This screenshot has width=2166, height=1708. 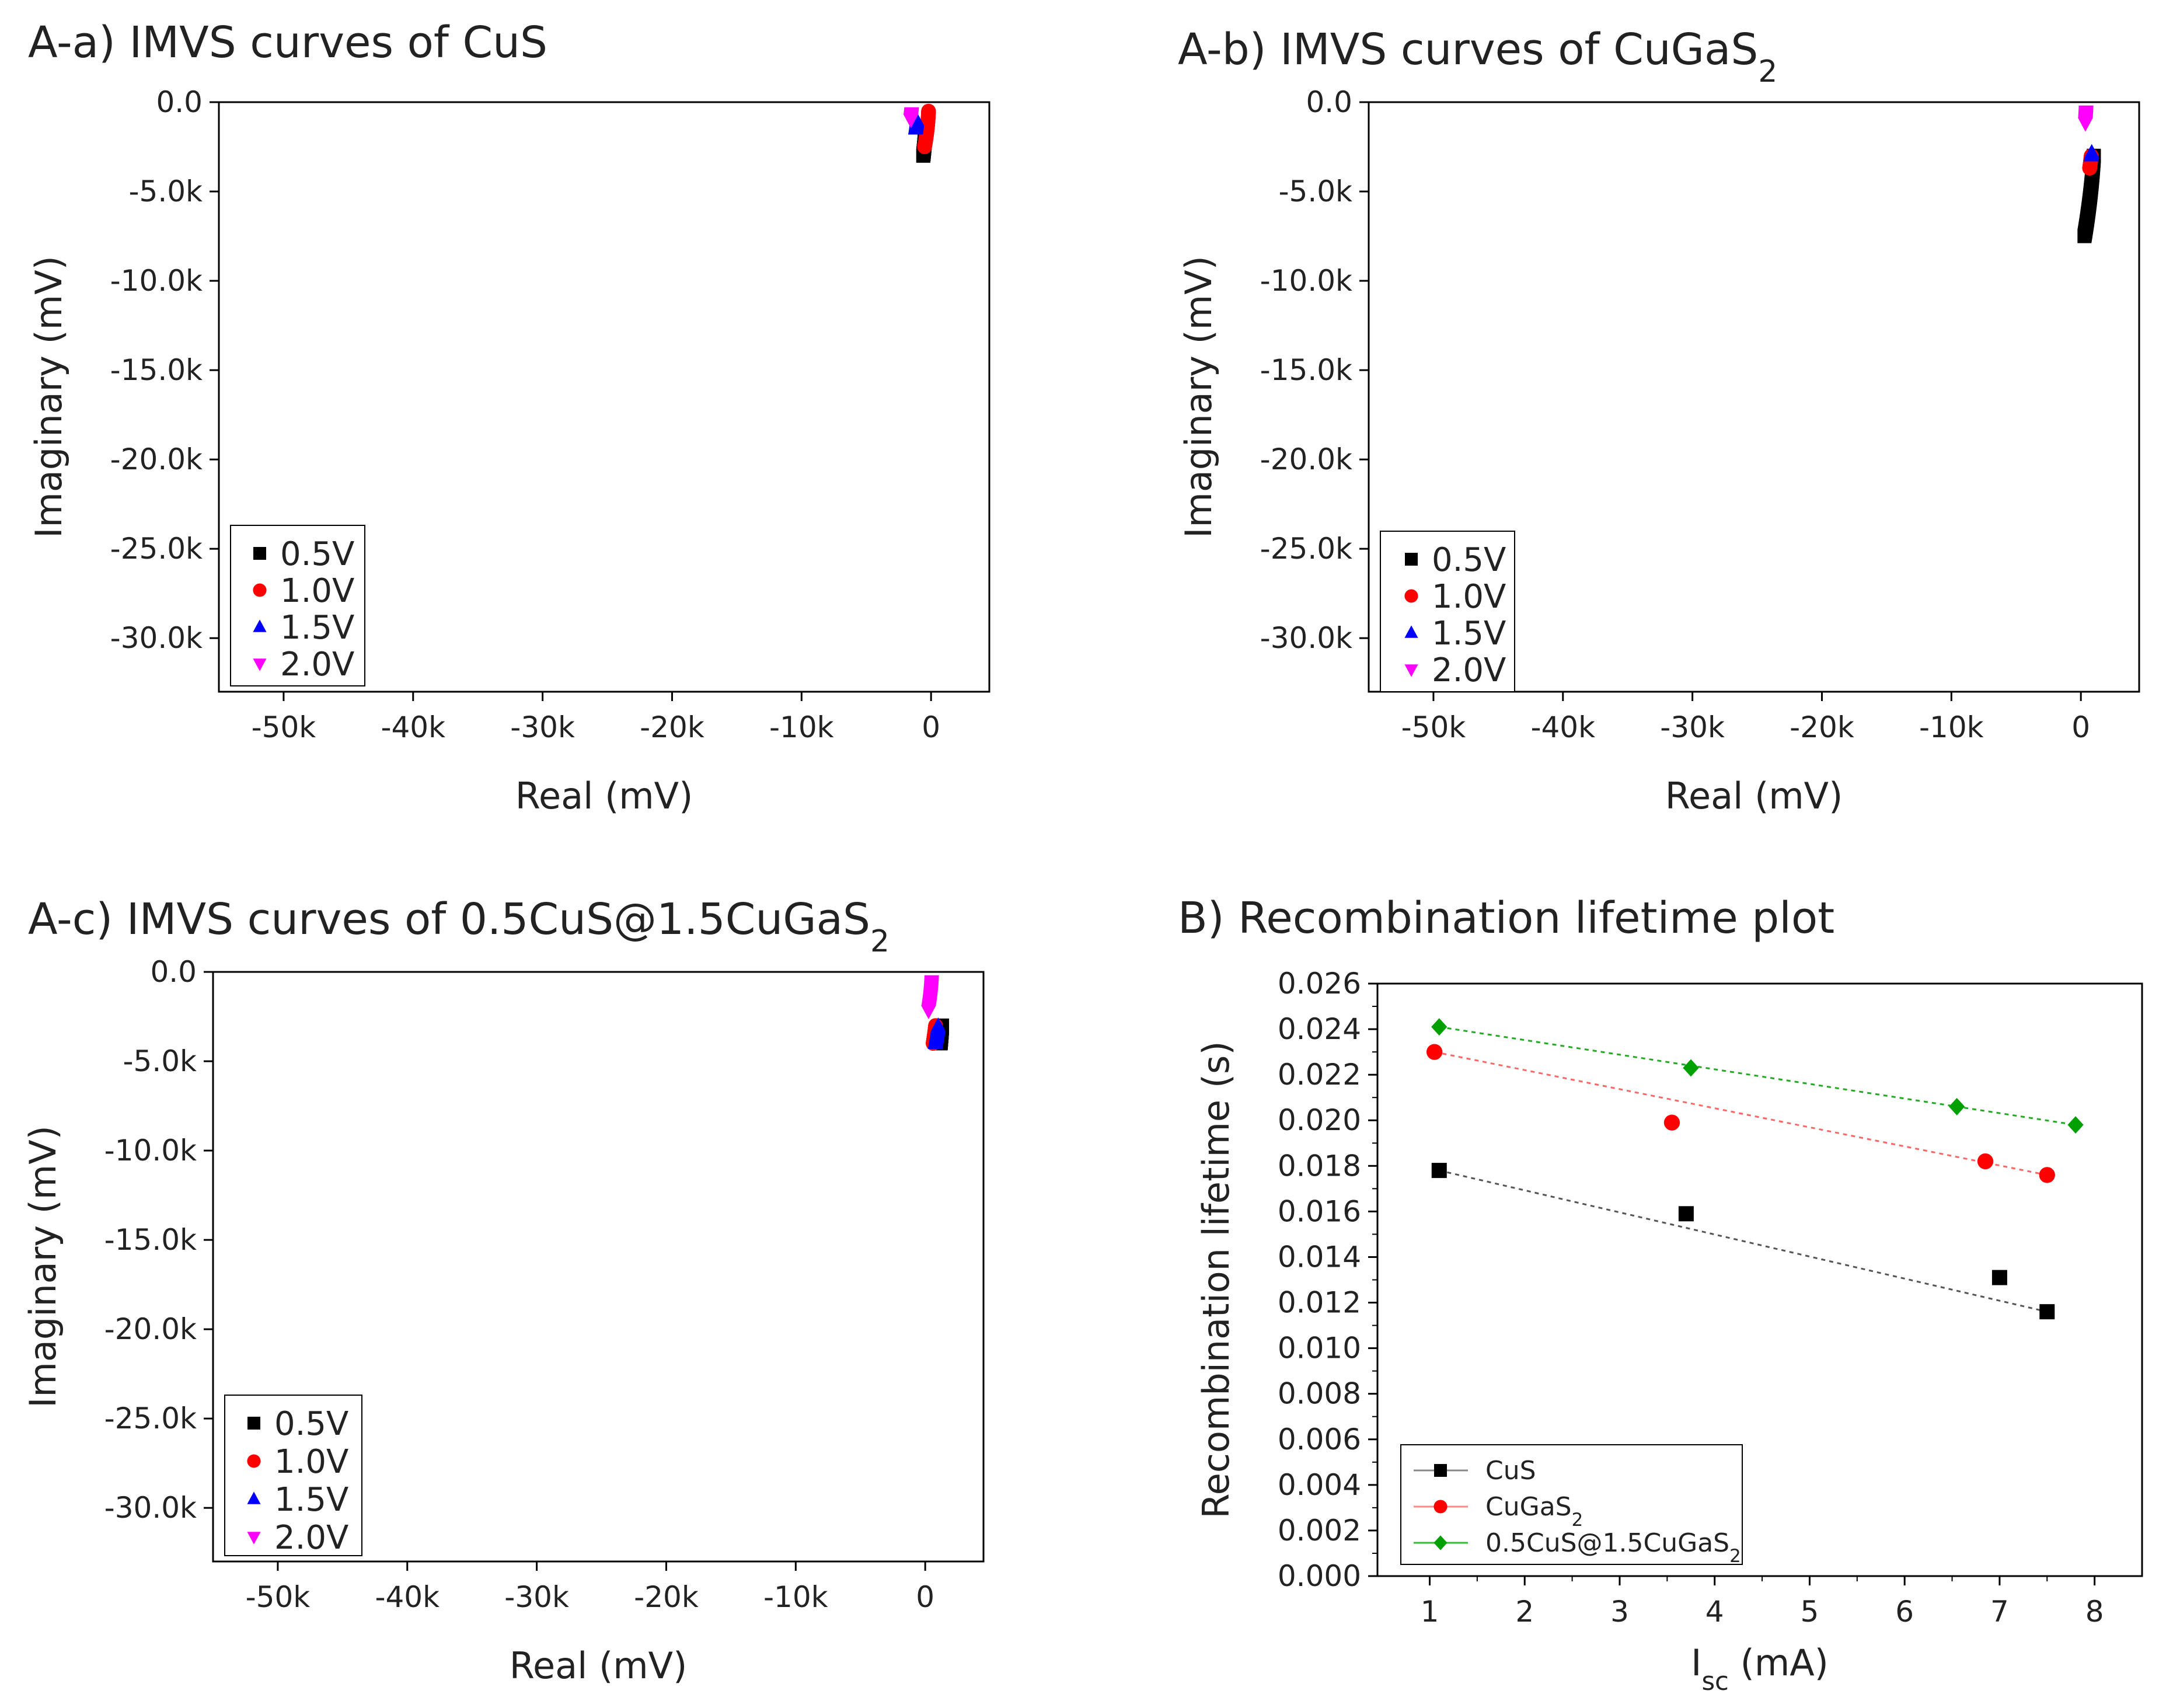 I want to click on series-cus, so click(x=1743, y=1241).